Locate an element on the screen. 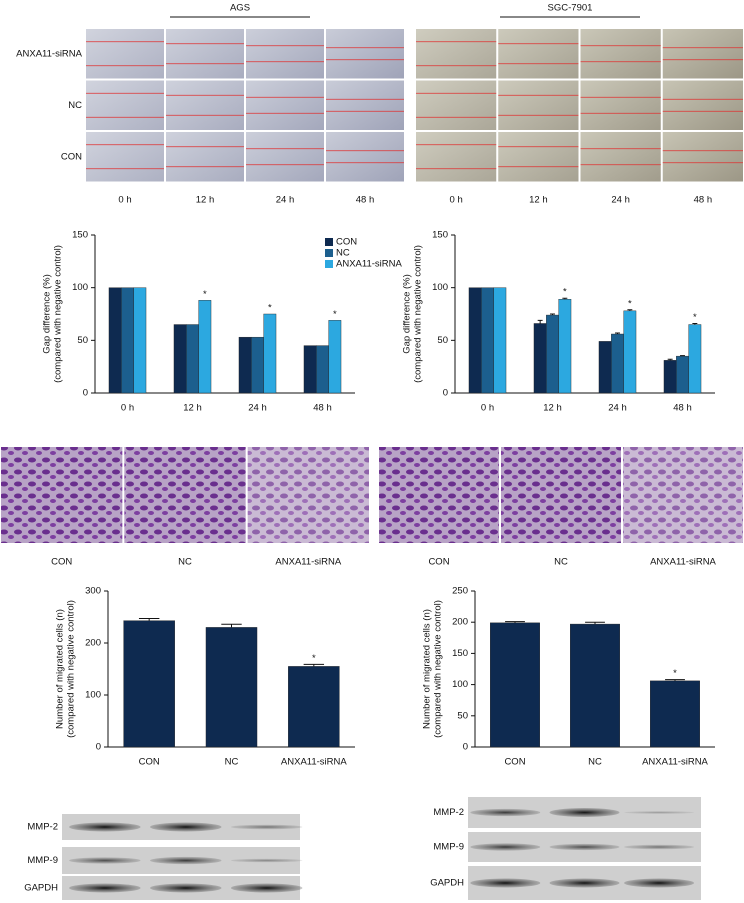 Image resolution: width=744 pixels, height=903 pixels. y-tick-label: 200 is located at coordinates (93, 643).